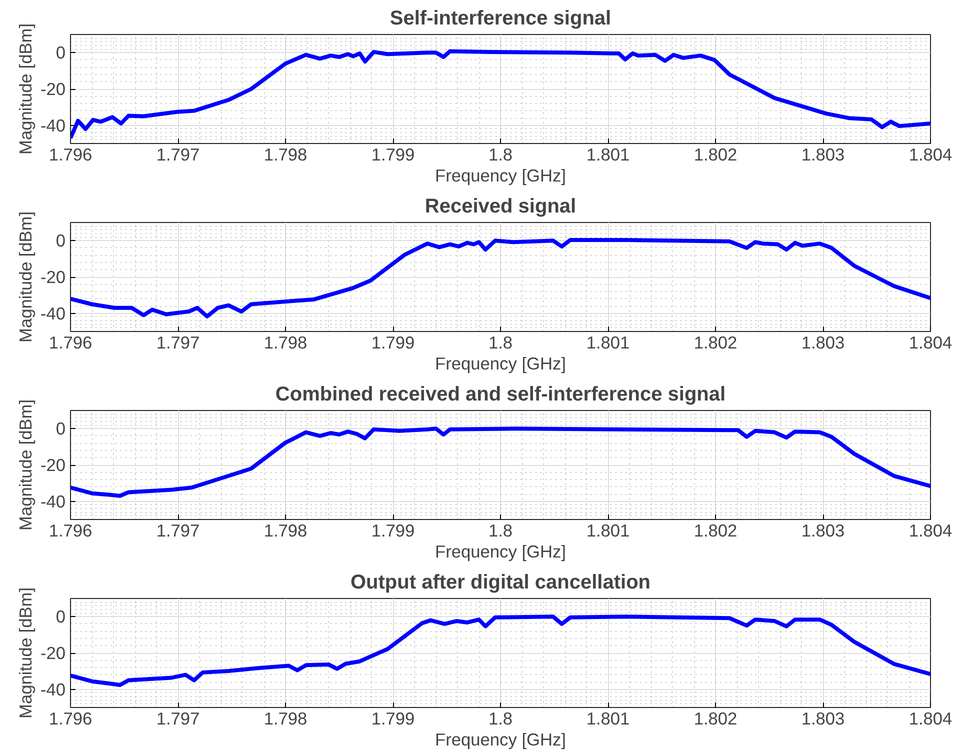 The width and height of the screenshot is (971, 754). Describe the element at coordinates (500, 583) in the screenshot. I see `chart-title: Output after digital cancellation` at that location.